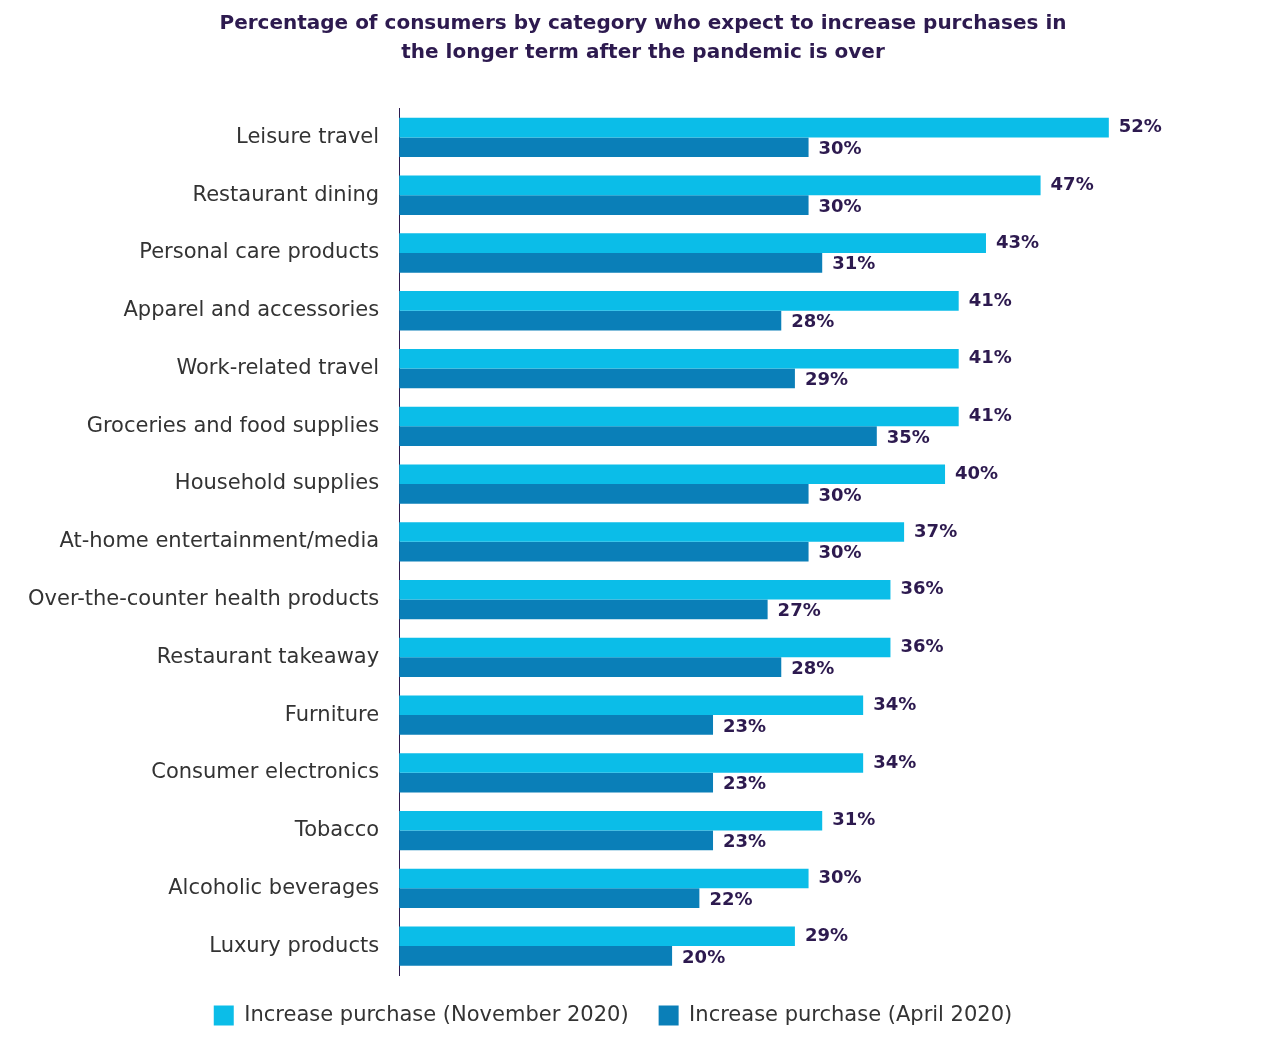 Image resolution: width=1286 pixels, height=1039 pixels. Describe the element at coordinates (1140, 126) in the screenshot. I see `data-label: 52%` at that location.